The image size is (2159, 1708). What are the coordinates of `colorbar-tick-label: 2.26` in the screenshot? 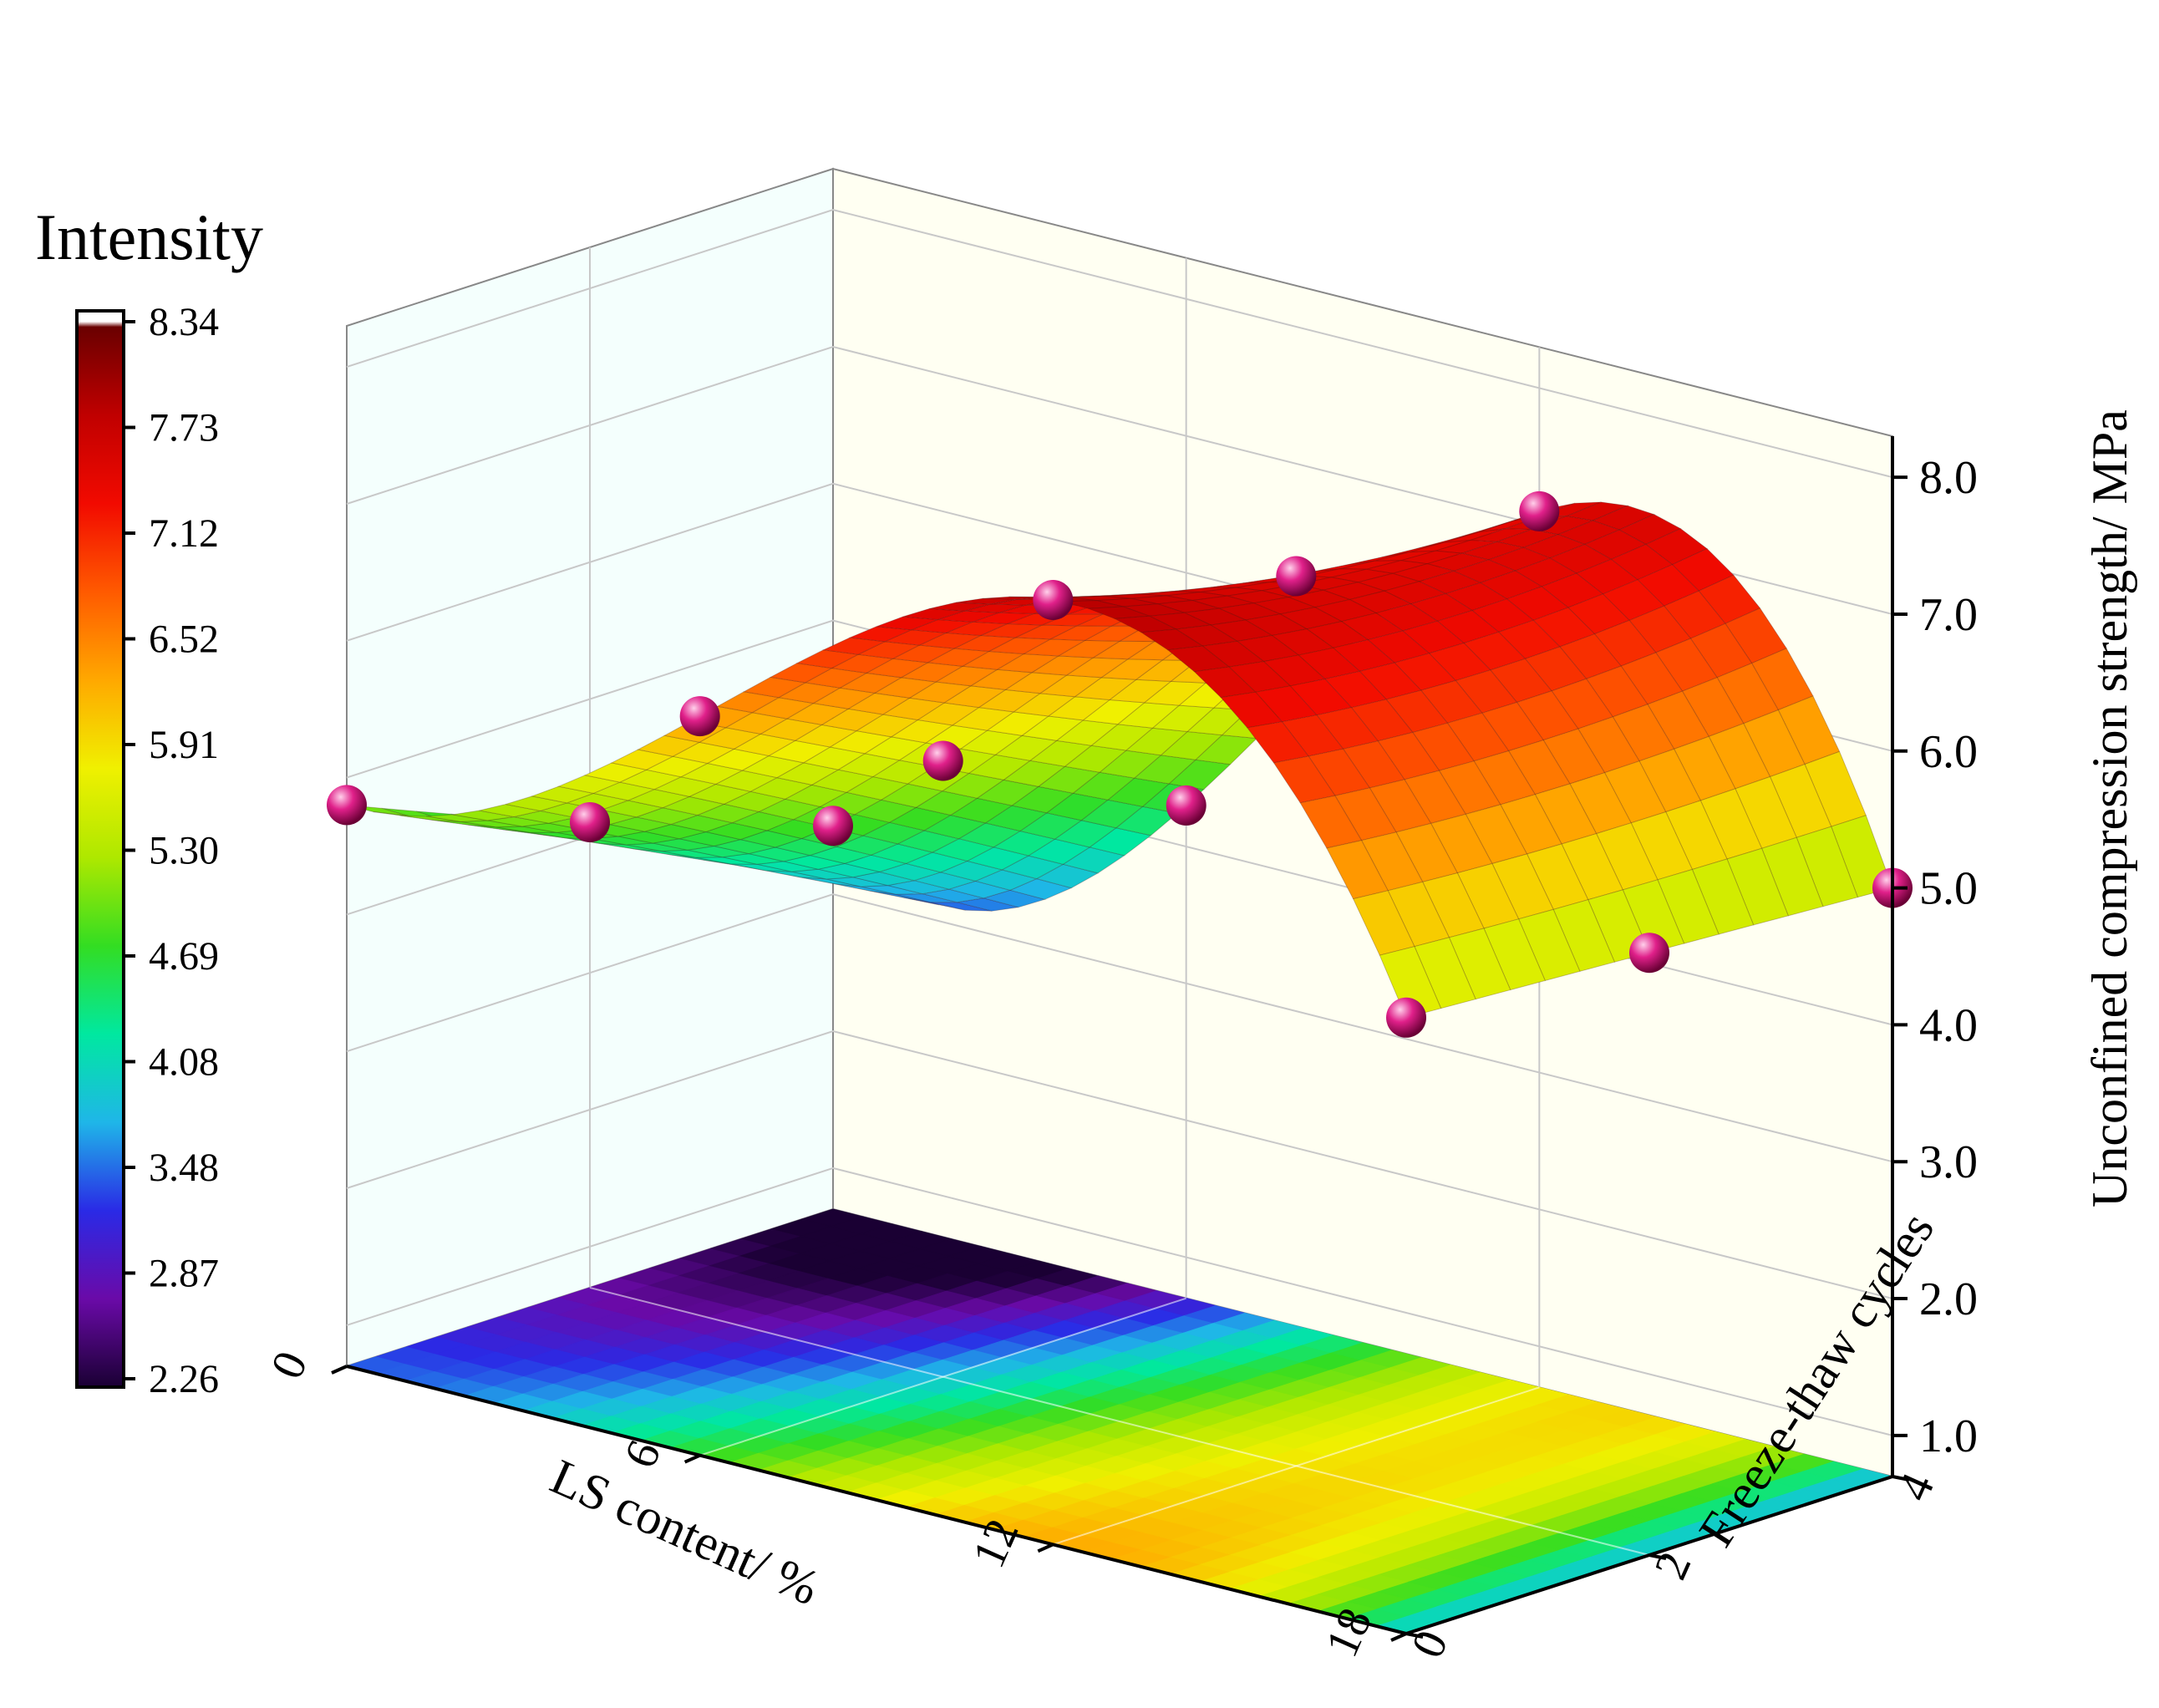 It's located at (184, 1379).